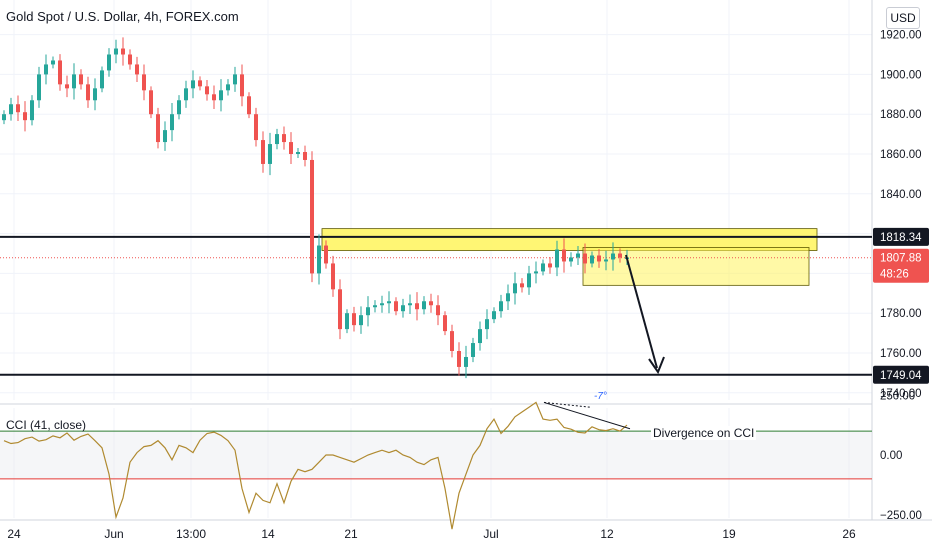 This screenshot has width=932, height=550. Describe the element at coordinates (901, 259) in the screenshot. I see `current-price-badge-text: 1807.88` at that location.